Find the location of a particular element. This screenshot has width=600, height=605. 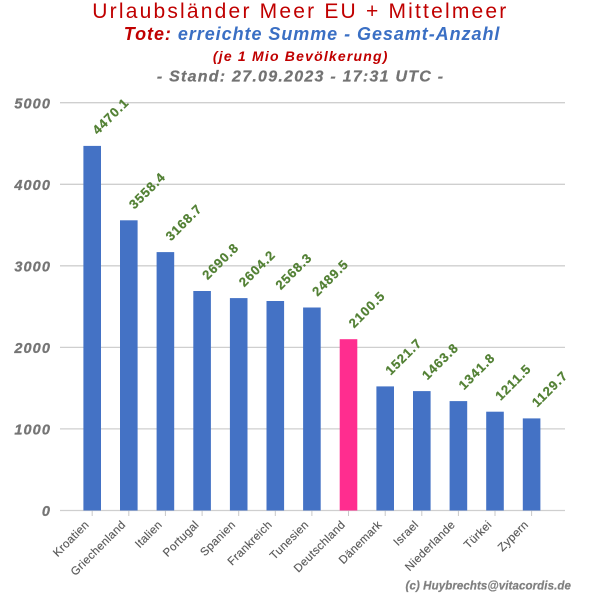

svg-text: 1000 is located at coordinates (32, 431).